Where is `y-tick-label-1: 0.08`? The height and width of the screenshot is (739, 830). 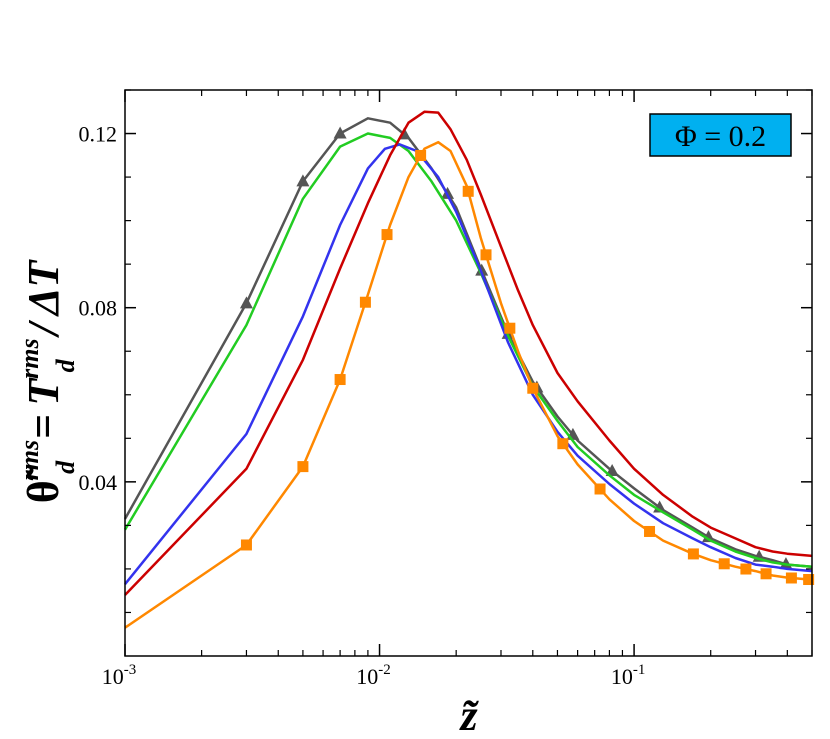 y-tick-label-1: 0.08 is located at coordinates (98, 308).